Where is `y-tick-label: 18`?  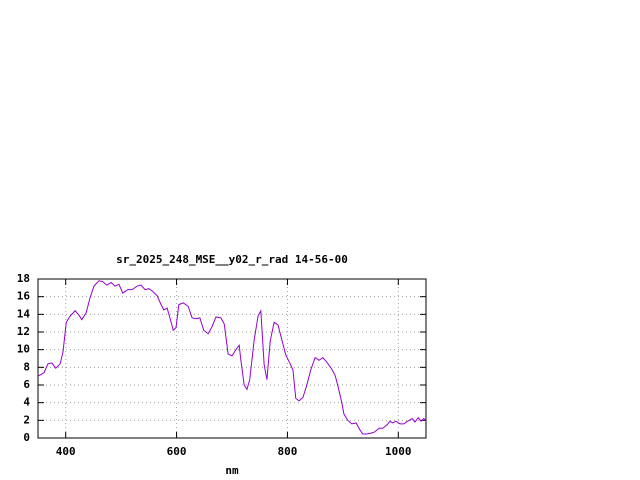 y-tick-label: 18 is located at coordinates (23, 278).